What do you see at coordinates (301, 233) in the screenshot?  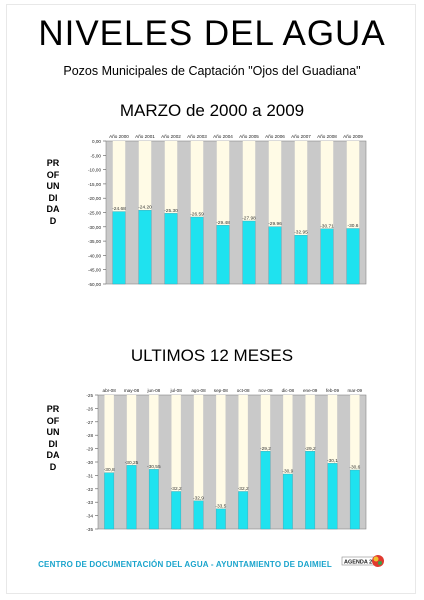 I see `data-label: -32.95` at bounding box center [301, 233].